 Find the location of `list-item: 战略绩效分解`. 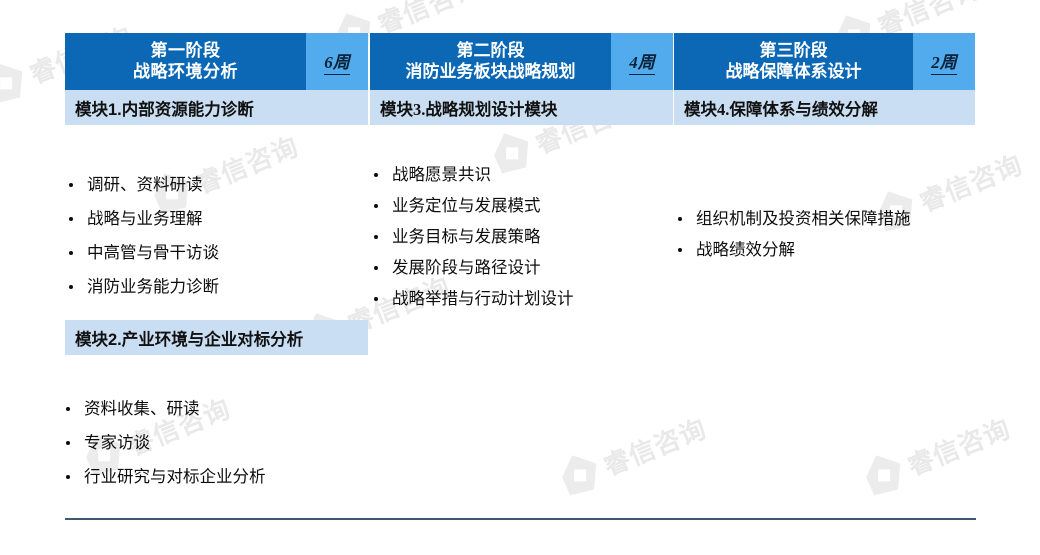

list-item: 战略绩效分解 is located at coordinates (792, 249).